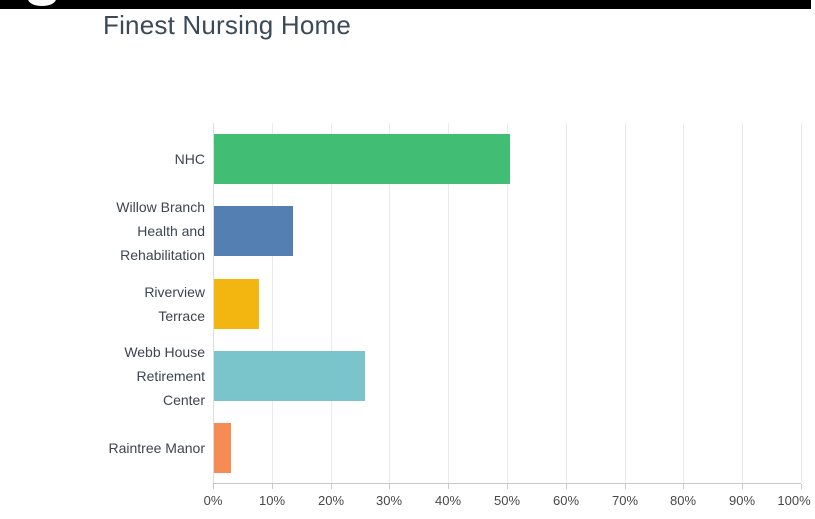  I want to click on x-tick-label: 0%, so click(213, 500).